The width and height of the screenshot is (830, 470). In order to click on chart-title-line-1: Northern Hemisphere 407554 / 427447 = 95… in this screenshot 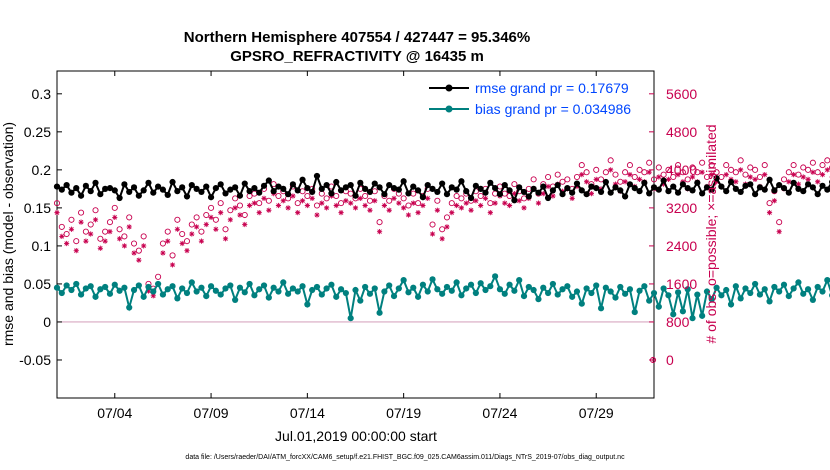, I will do `click(357, 37)`.